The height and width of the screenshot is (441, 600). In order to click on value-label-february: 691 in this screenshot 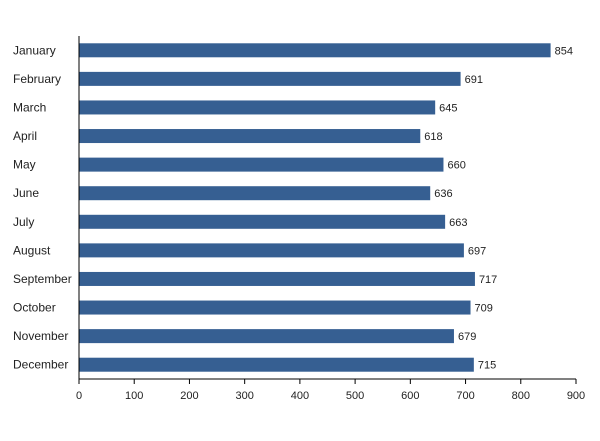, I will do `click(474, 80)`.